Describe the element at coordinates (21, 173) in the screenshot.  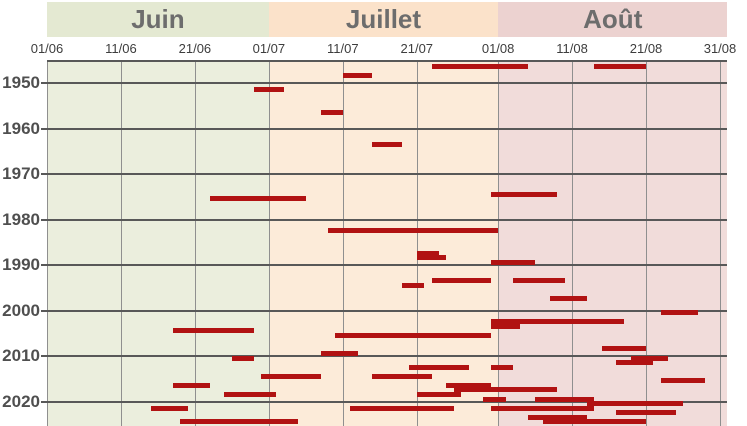
I see `y-tick-label: 1970` at that location.